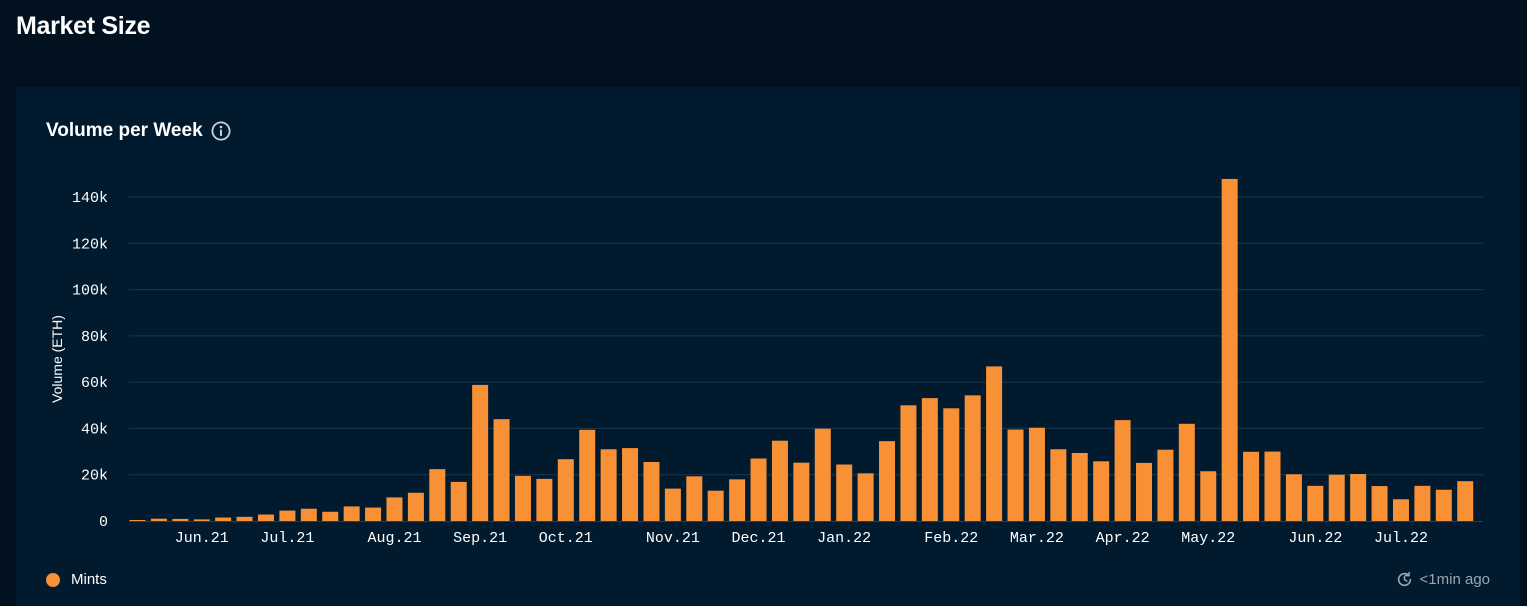  What do you see at coordinates (202, 538) in the screenshot?
I see `x-tick-label: Jun.21` at bounding box center [202, 538].